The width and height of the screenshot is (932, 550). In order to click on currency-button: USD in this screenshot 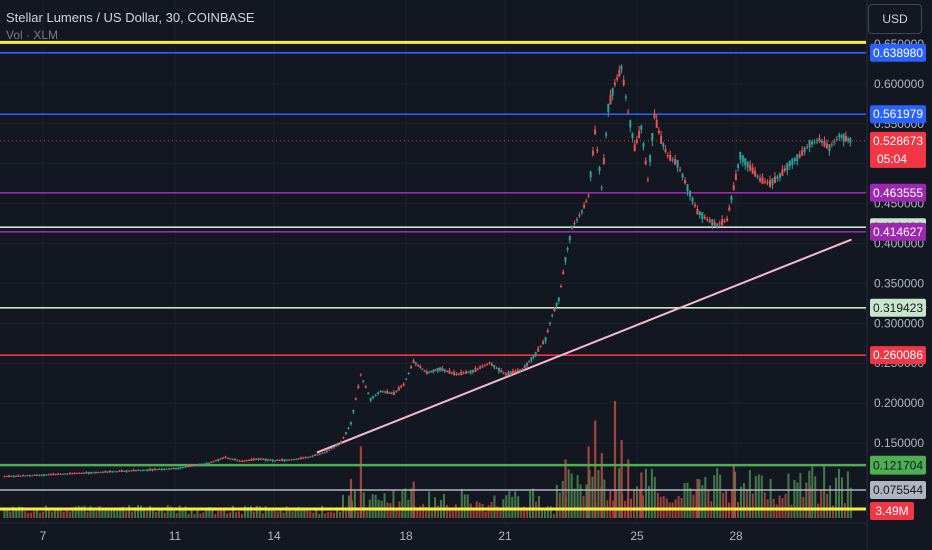, I will do `click(895, 19)`.